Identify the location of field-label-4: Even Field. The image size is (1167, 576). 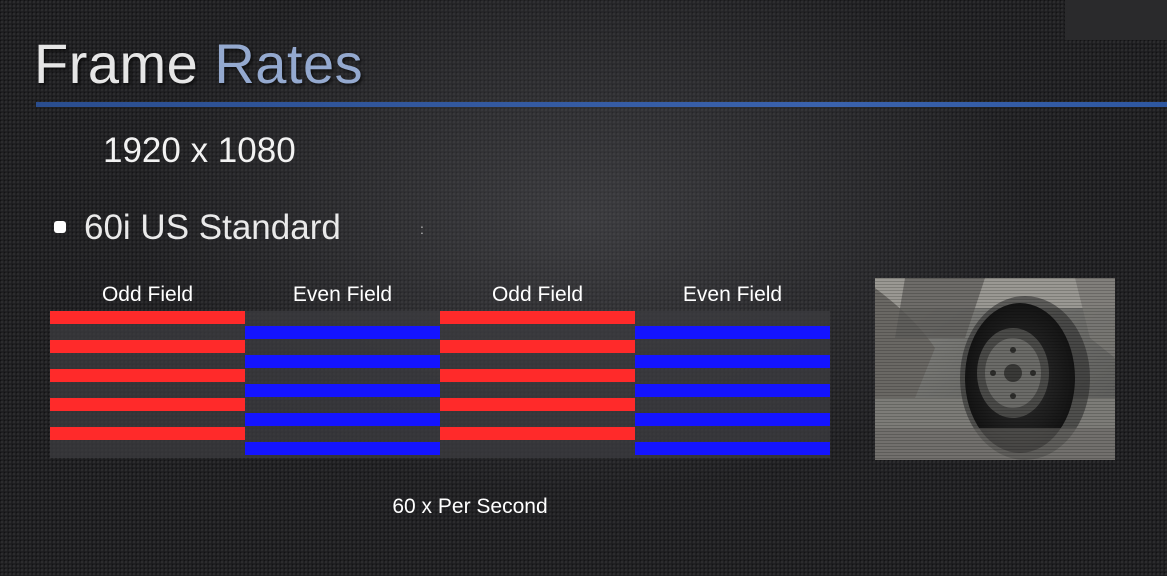
(732, 294).